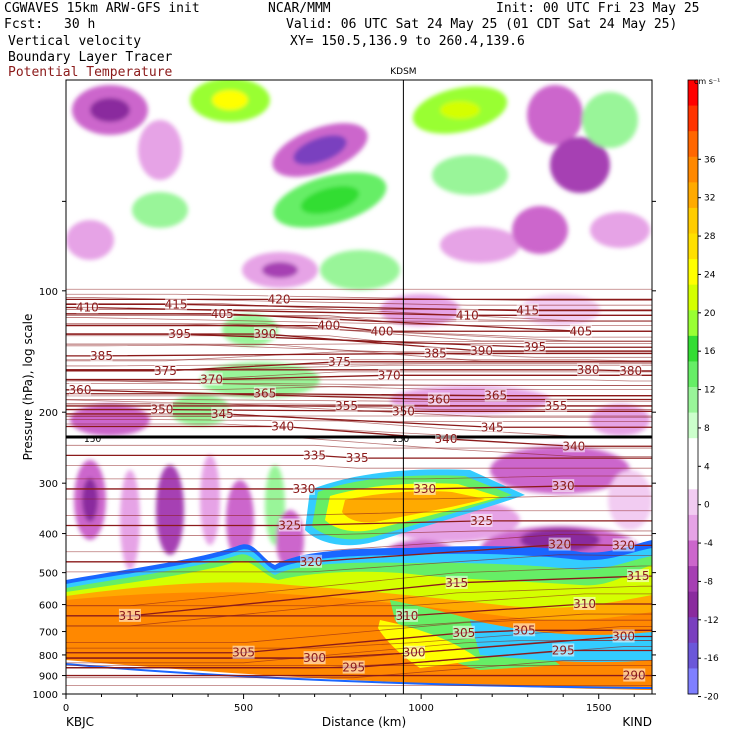 Image resolution: width=740 pixels, height=740 pixels. I want to click on theta-label: 410, so click(467, 315).